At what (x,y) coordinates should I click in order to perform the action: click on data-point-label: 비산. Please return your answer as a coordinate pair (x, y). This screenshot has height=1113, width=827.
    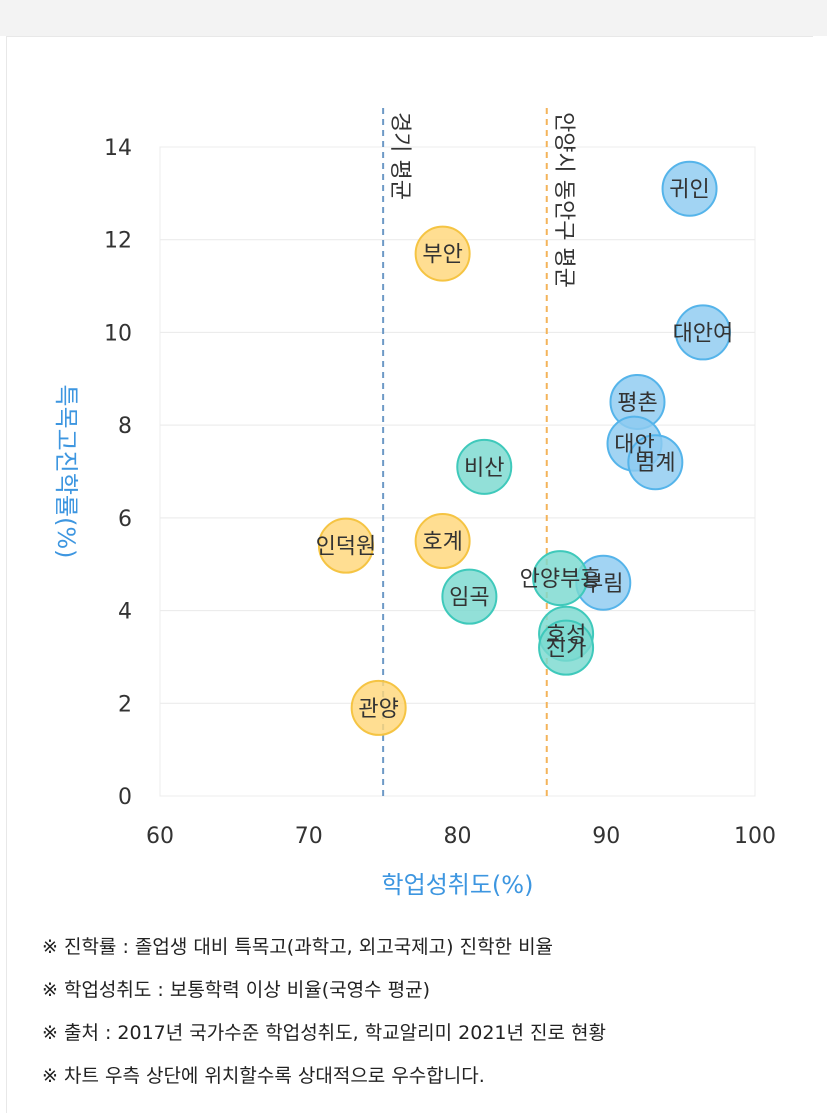
    Looking at the image, I should click on (484, 468).